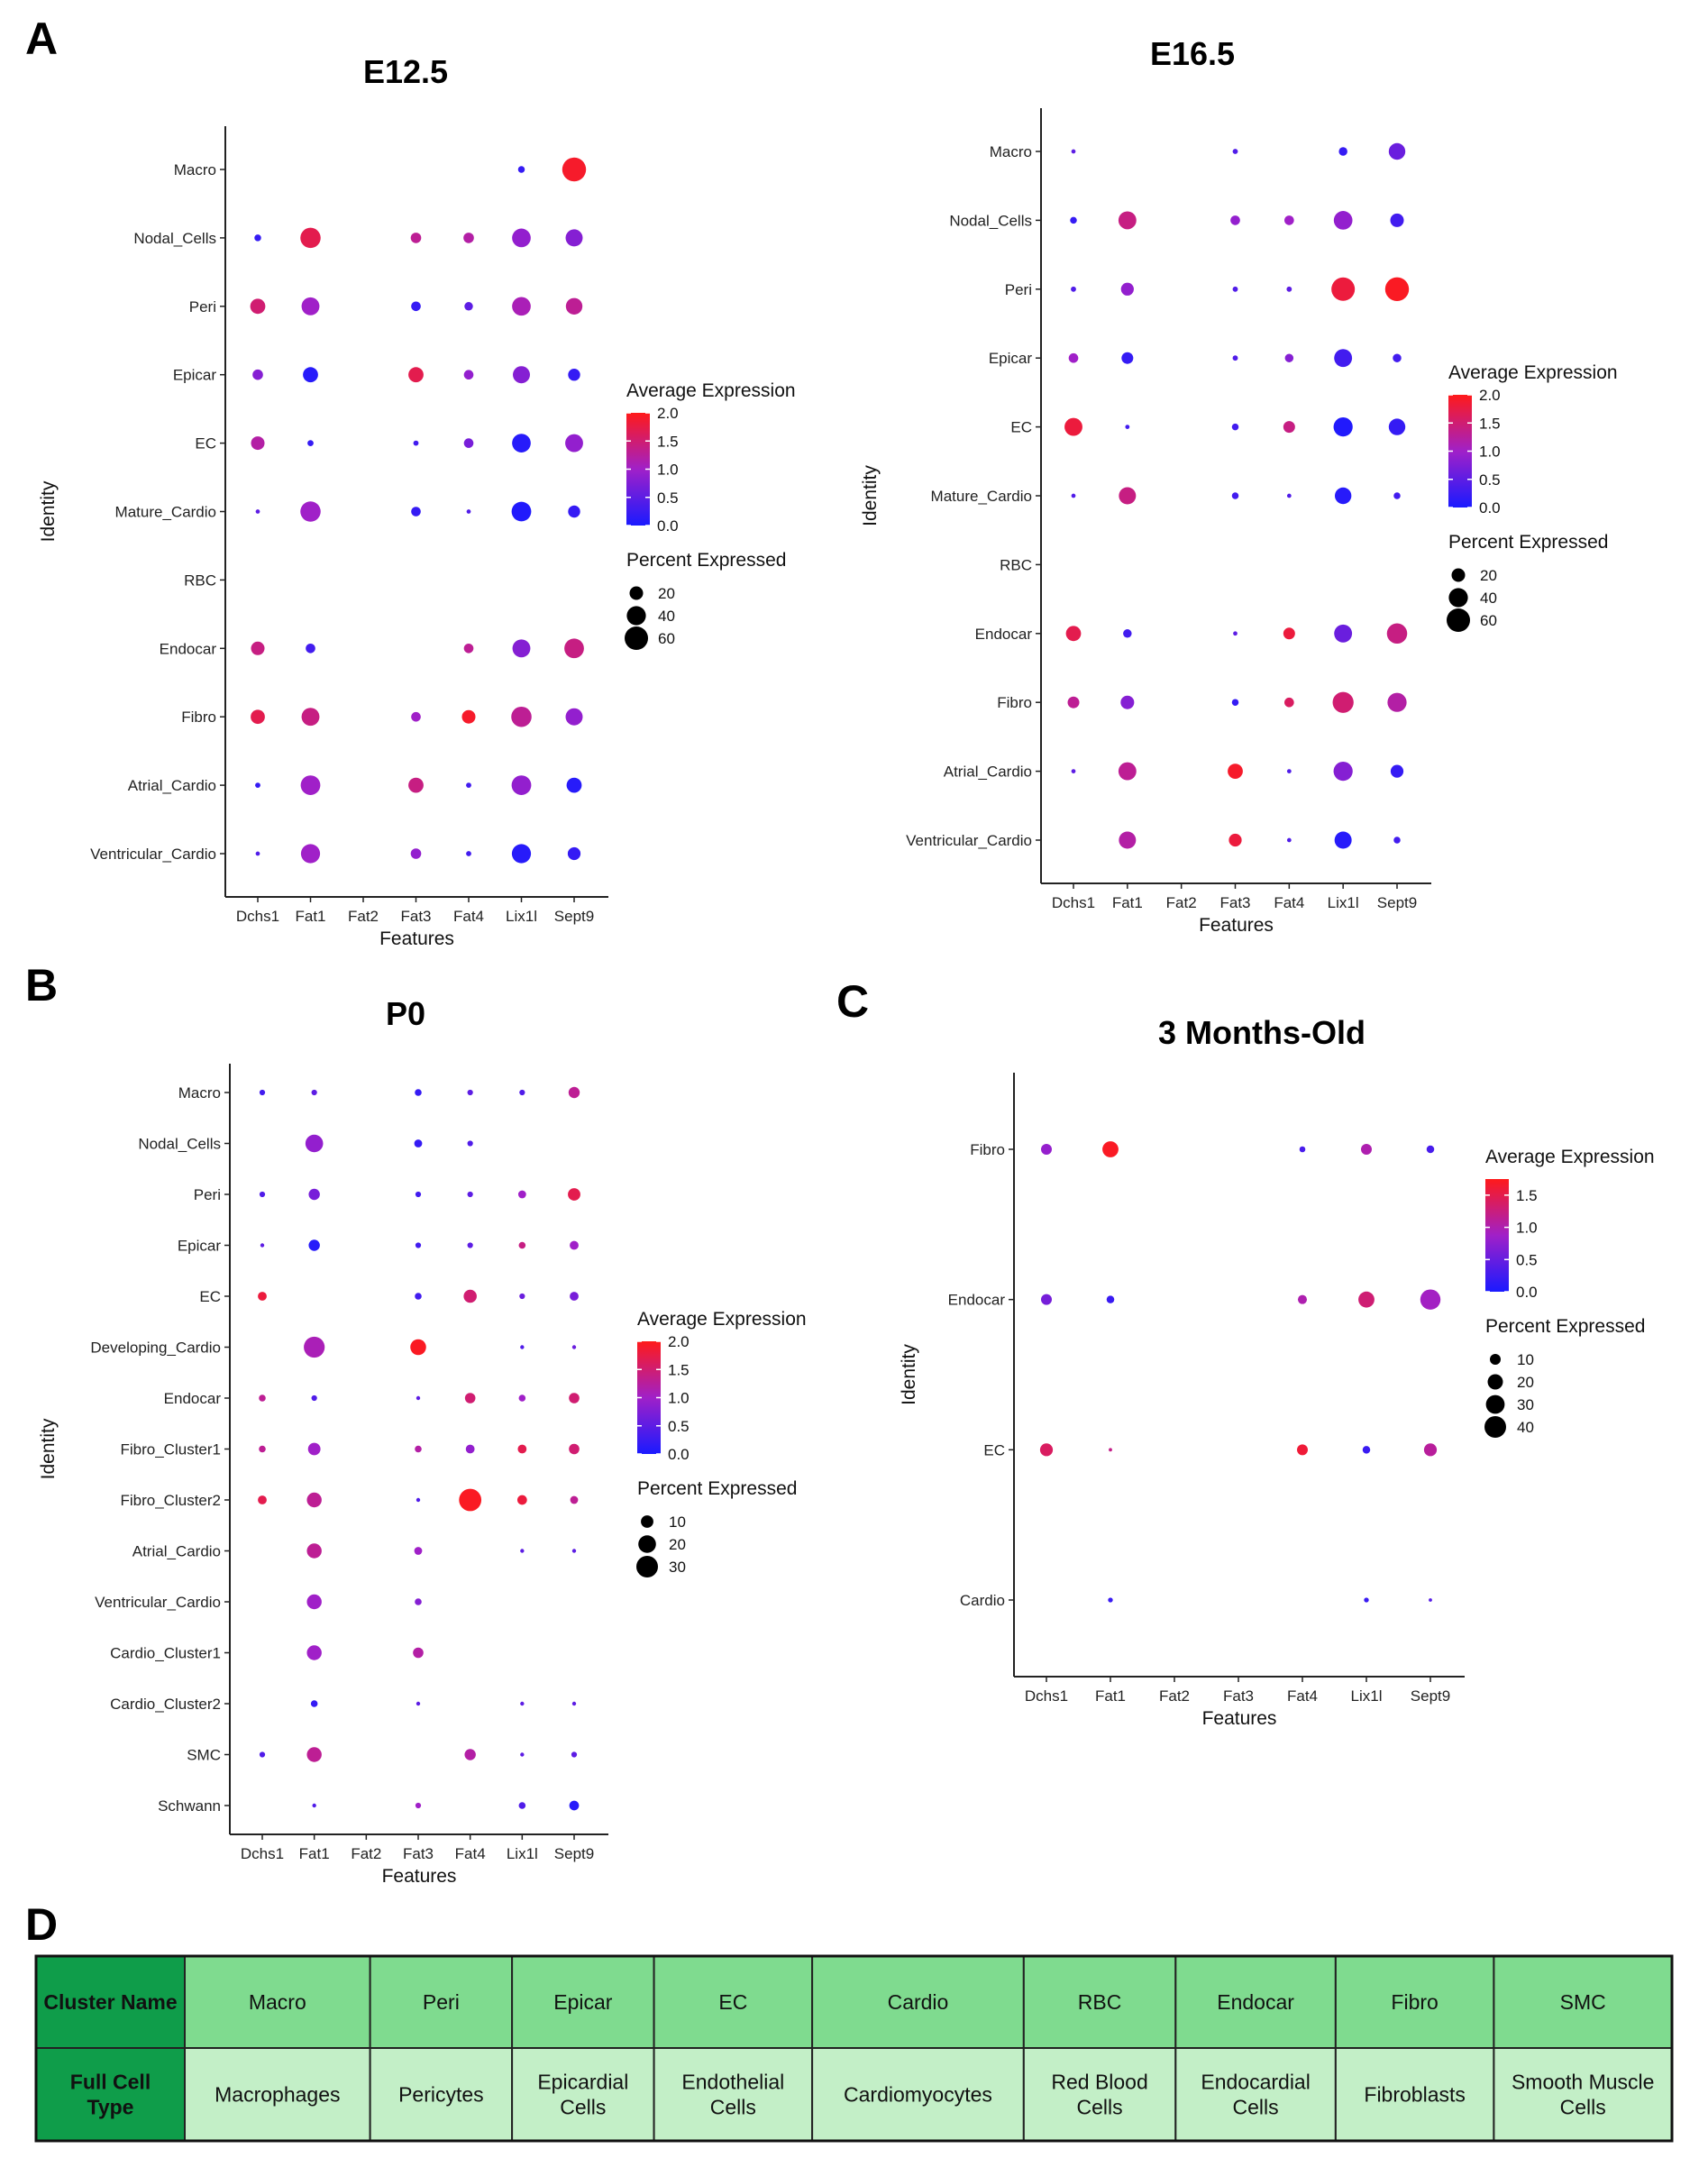  Describe the element at coordinates (470, 1754) in the screenshot. I see `dot-smc-fat4` at that location.